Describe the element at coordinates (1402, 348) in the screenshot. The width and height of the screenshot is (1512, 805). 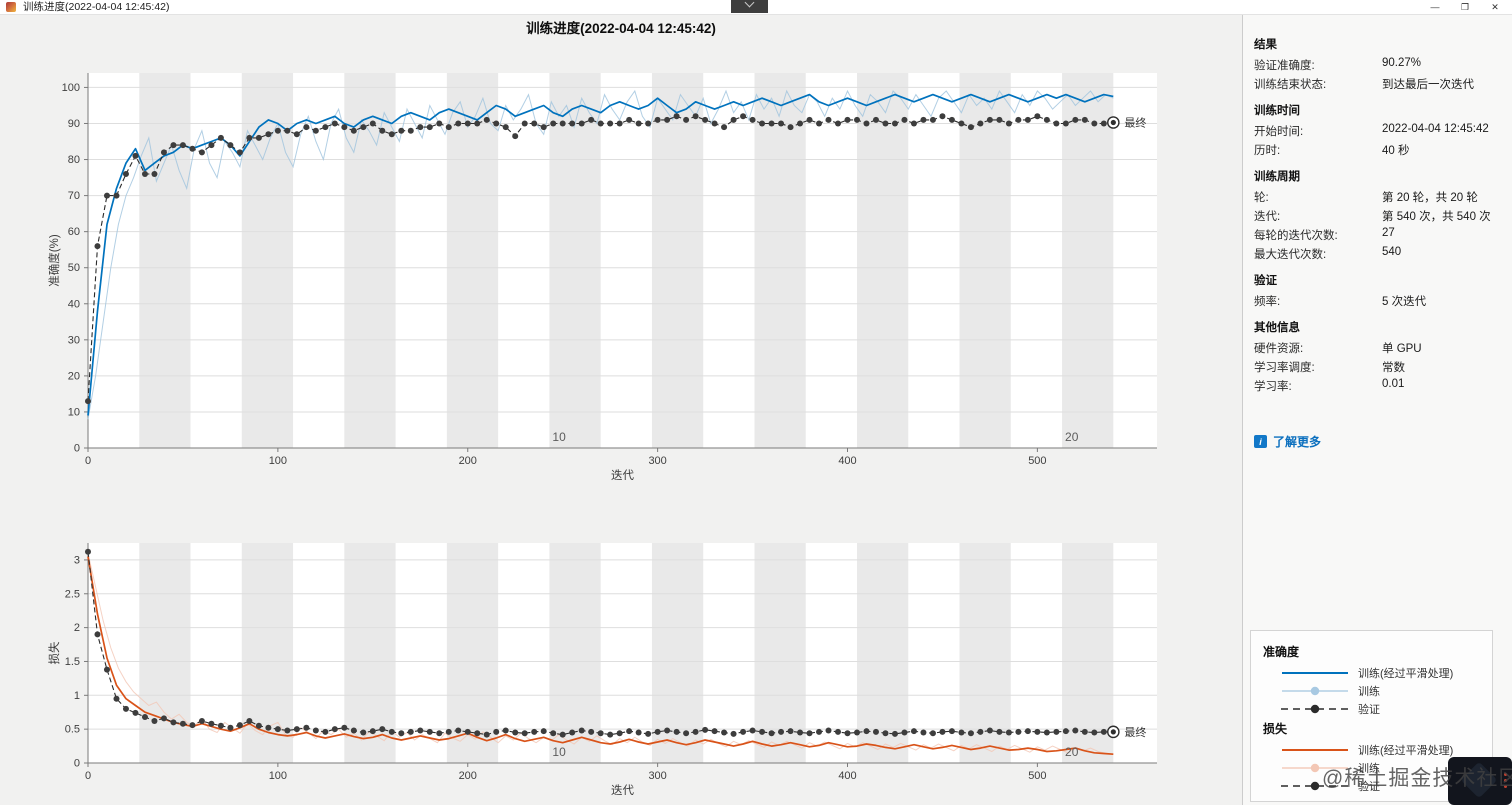
I see `info-row-value: 单 GPU` at that location.